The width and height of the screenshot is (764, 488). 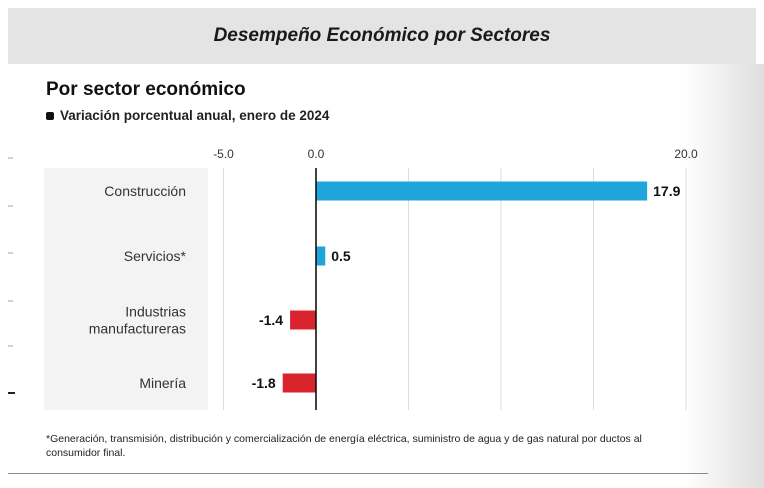 What do you see at coordinates (223, 154) in the screenshot?
I see `x-tick-label: -5.0` at bounding box center [223, 154].